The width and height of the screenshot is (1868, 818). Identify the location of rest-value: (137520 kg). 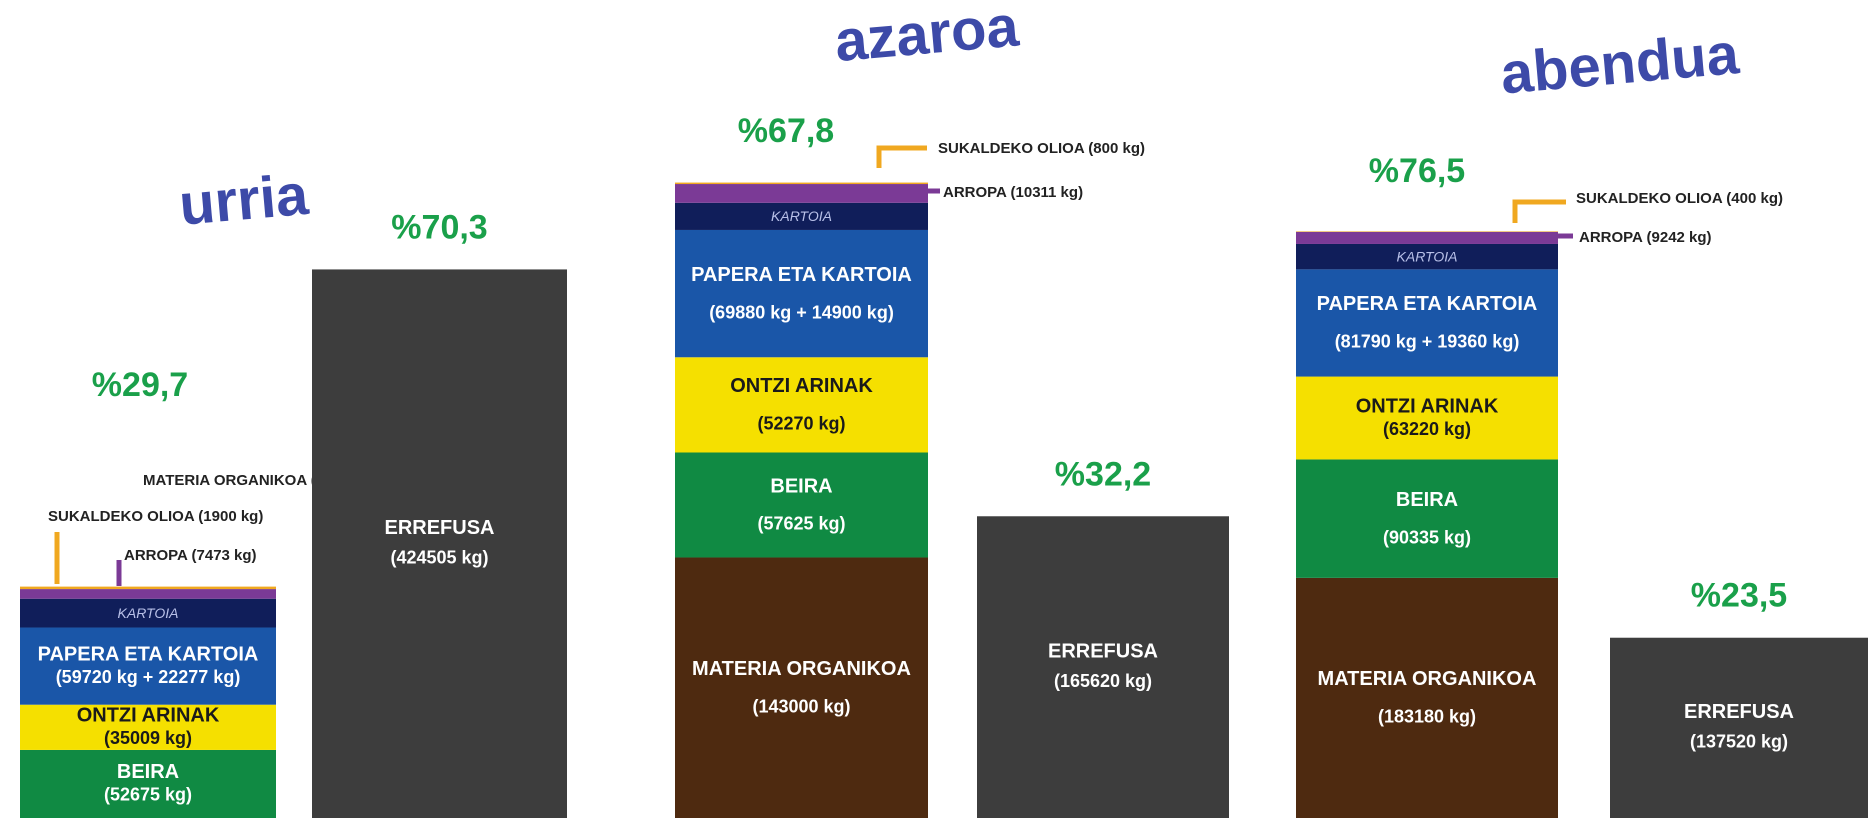
(1739, 742).